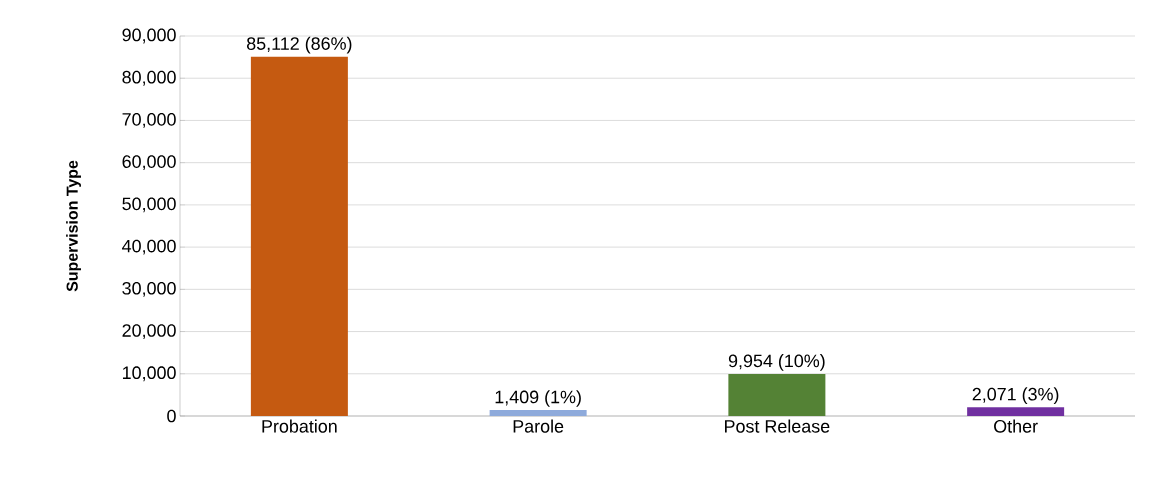  Describe the element at coordinates (149, 289) in the screenshot. I see `y-tick-label: 30,000` at that location.